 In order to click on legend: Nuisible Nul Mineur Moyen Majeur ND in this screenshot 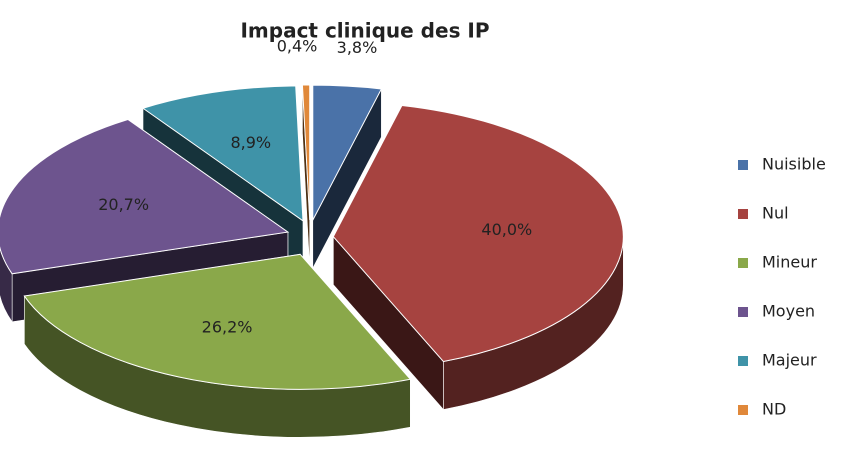, I will do `click(782, 287)`.